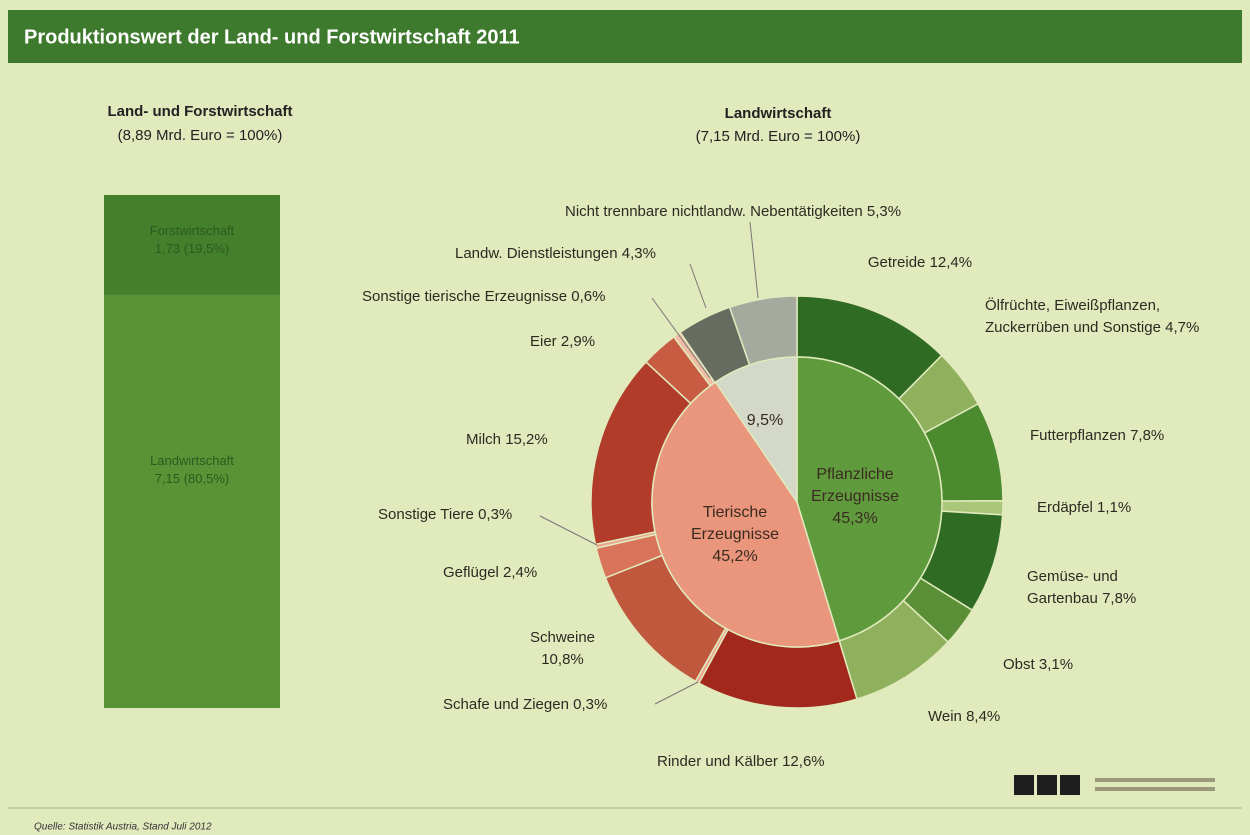 The height and width of the screenshot is (835, 1250). I want to click on outer-label: Sonstige tierische Erzeugnisse 0,6%, so click(512, 297).